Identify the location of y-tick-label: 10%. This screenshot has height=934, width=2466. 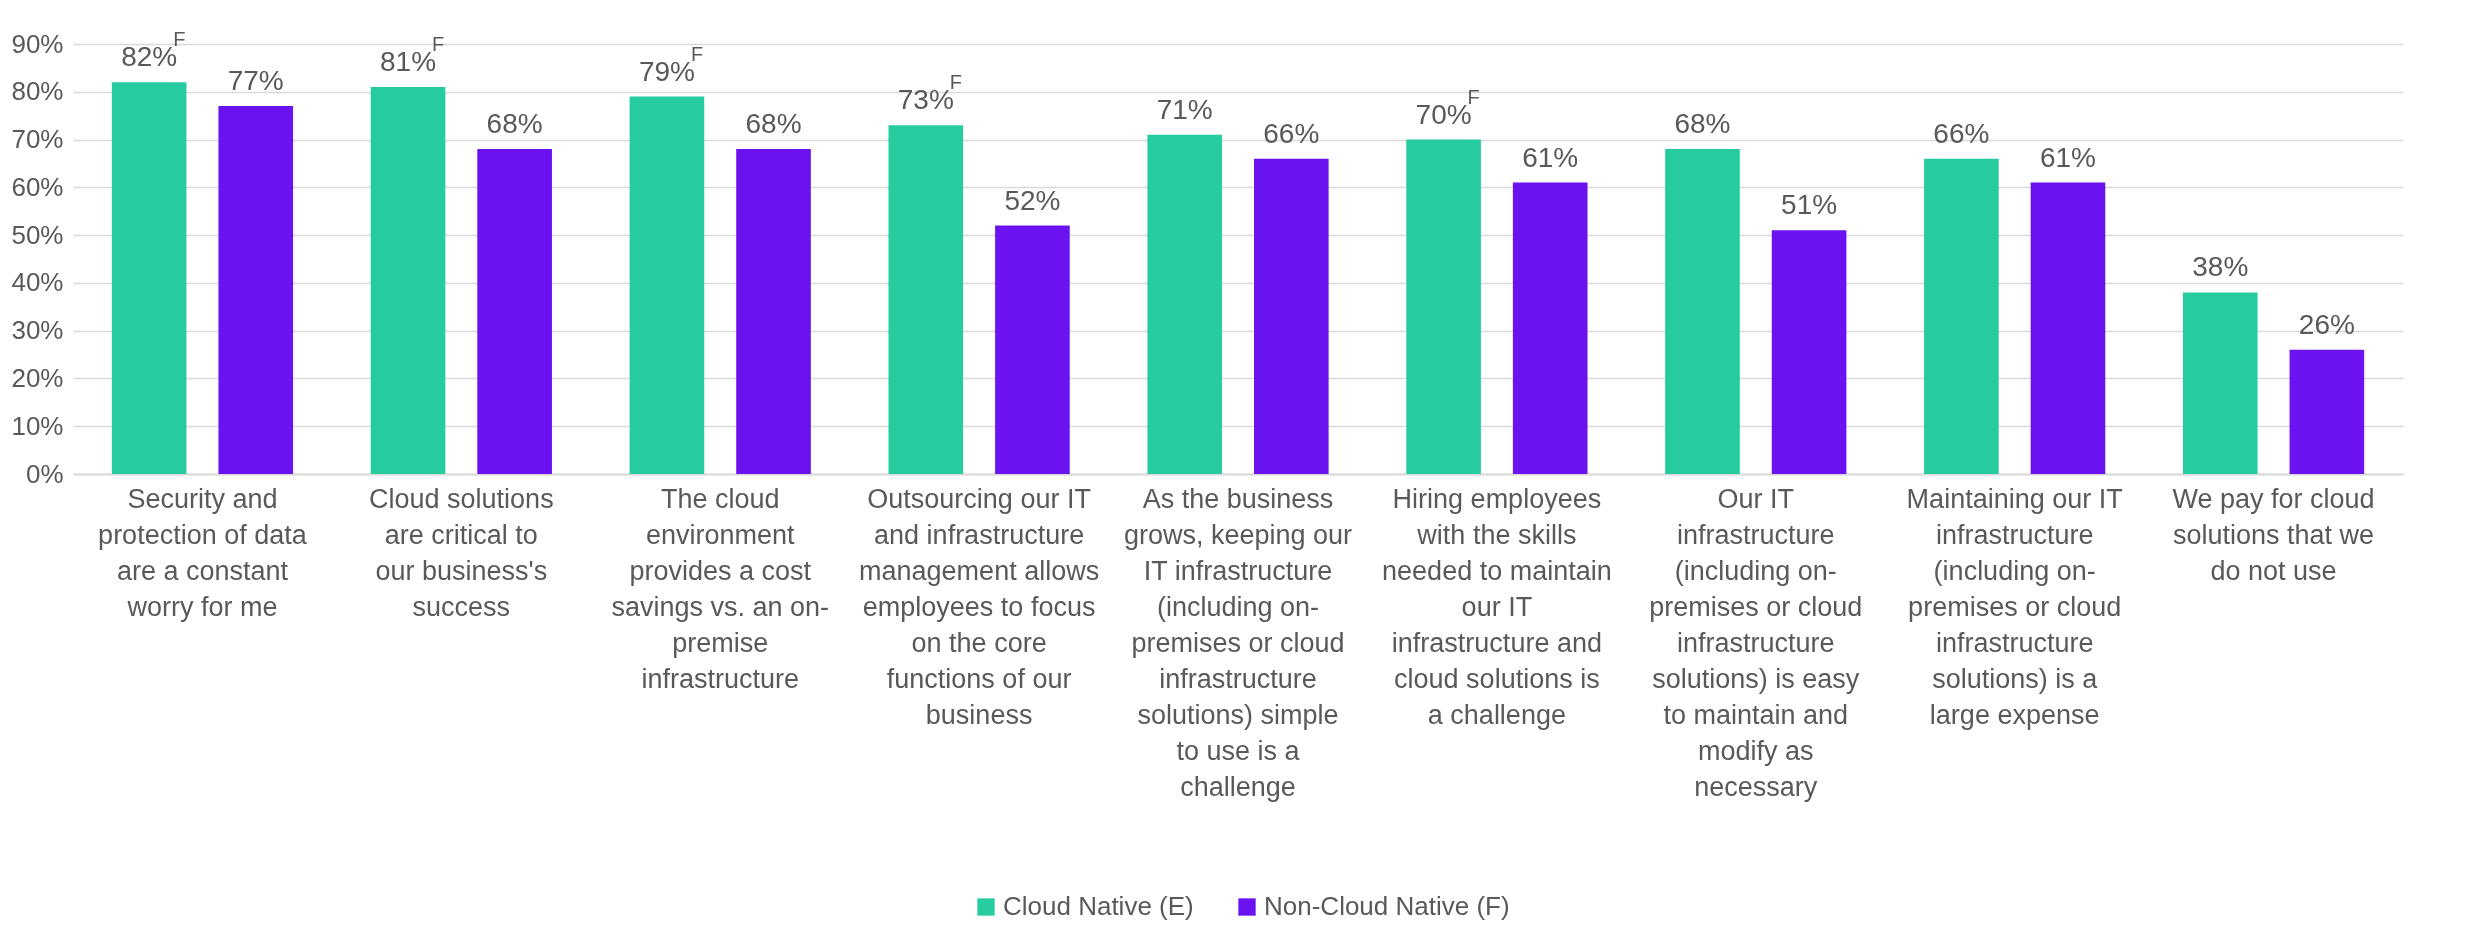
(37, 425).